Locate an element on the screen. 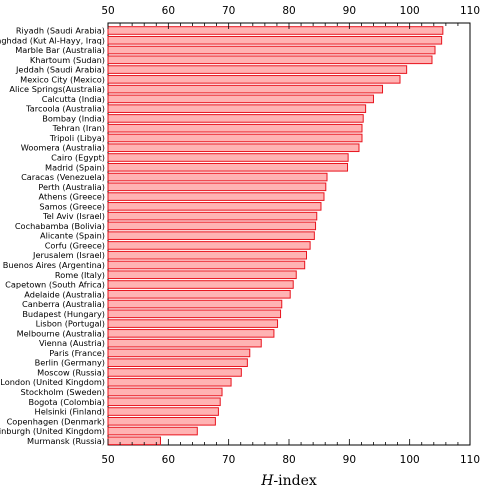  category-label: Moscow (Russia) is located at coordinates (71, 372).